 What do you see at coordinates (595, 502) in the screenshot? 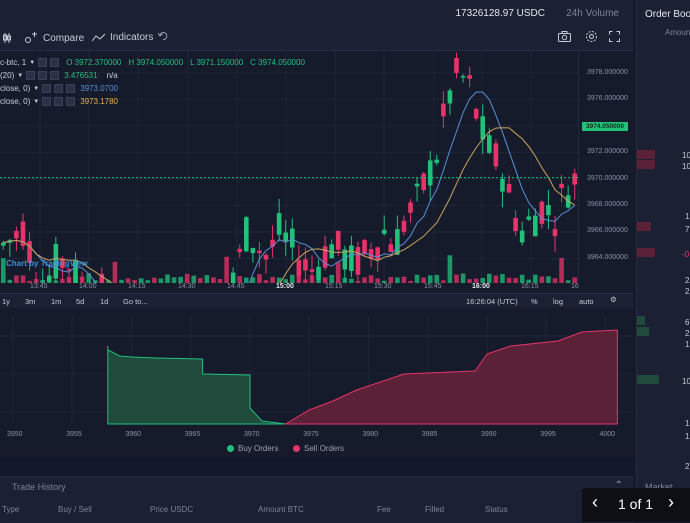
I see `previous-page-icon: ‹` at bounding box center [595, 502].